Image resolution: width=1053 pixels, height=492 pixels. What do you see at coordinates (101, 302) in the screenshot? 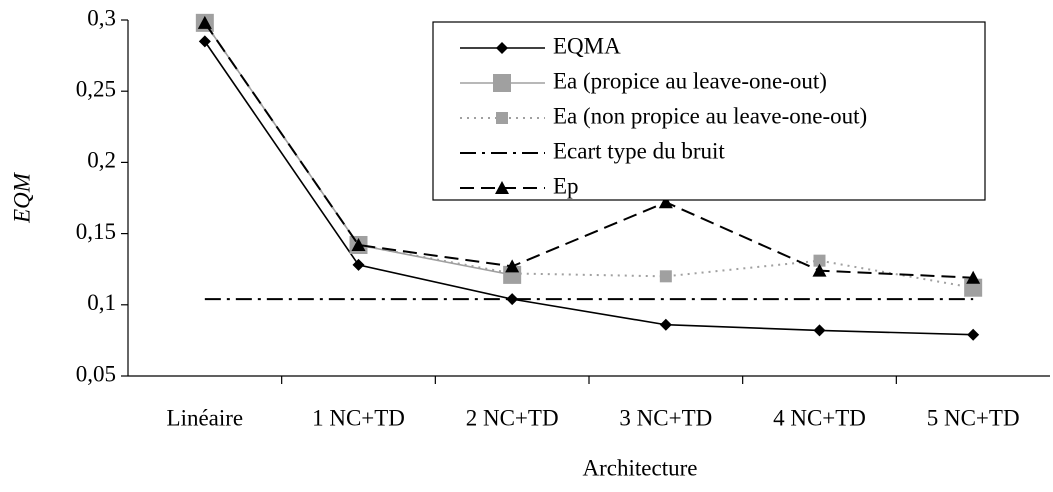
I see `y-tick-label: 0,1` at bounding box center [101, 302].